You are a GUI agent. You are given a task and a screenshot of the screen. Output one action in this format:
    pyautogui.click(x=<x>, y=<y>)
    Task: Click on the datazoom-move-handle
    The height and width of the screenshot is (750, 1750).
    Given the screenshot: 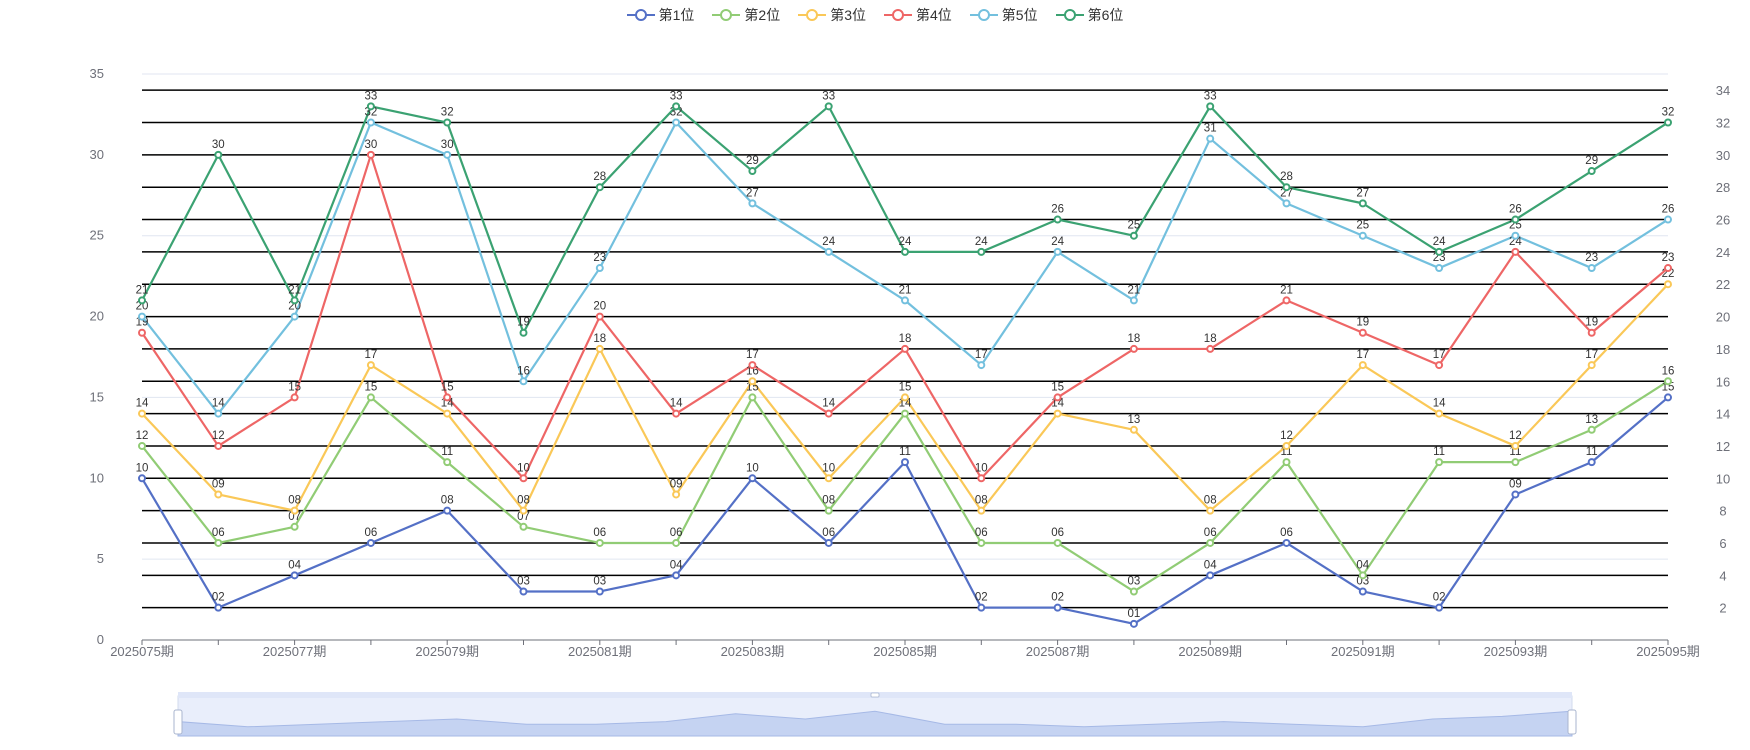 What is the action you would take?
    pyautogui.click(x=875, y=695)
    